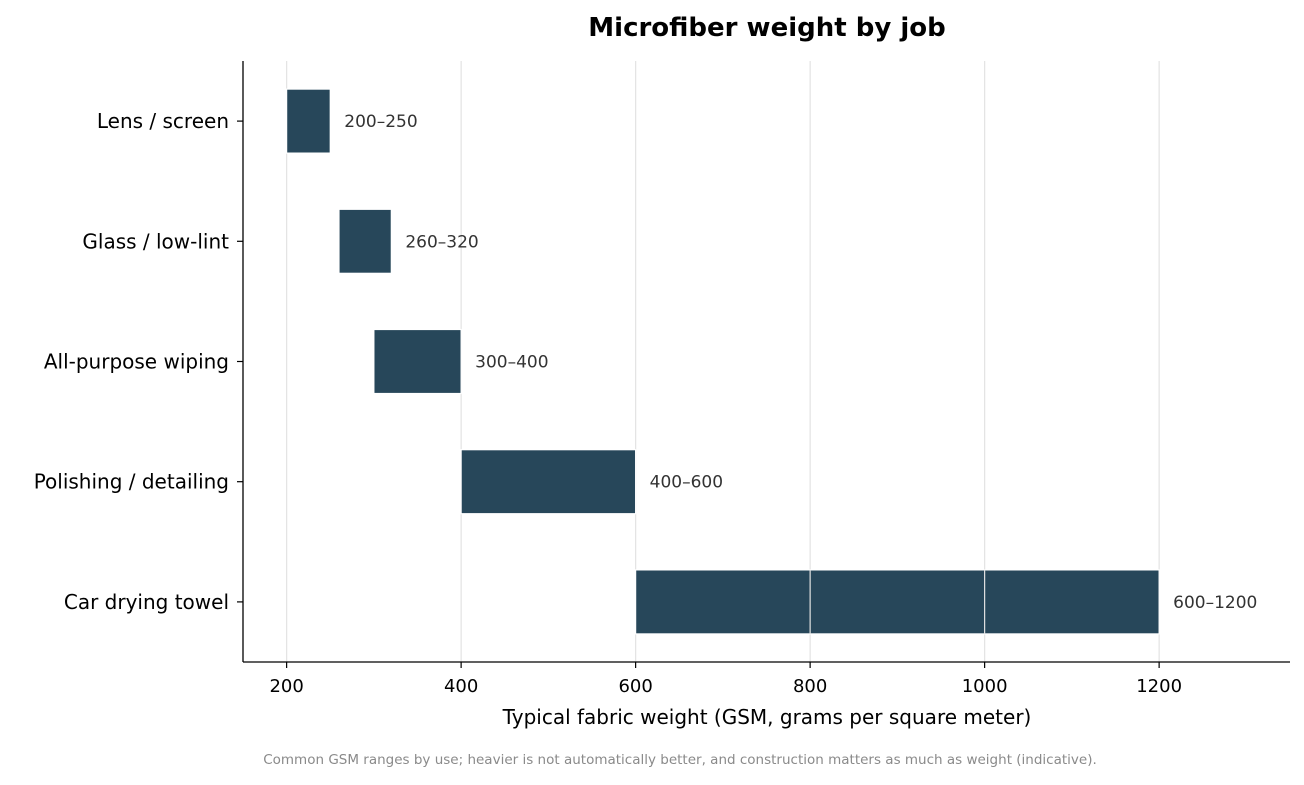 The height and width of the screenshot is (785, 1304). What do you see at coordinates (1159, 686) in the screenshot?
I see `x-tick-label: 1200` at bounding box center [1159, 686].